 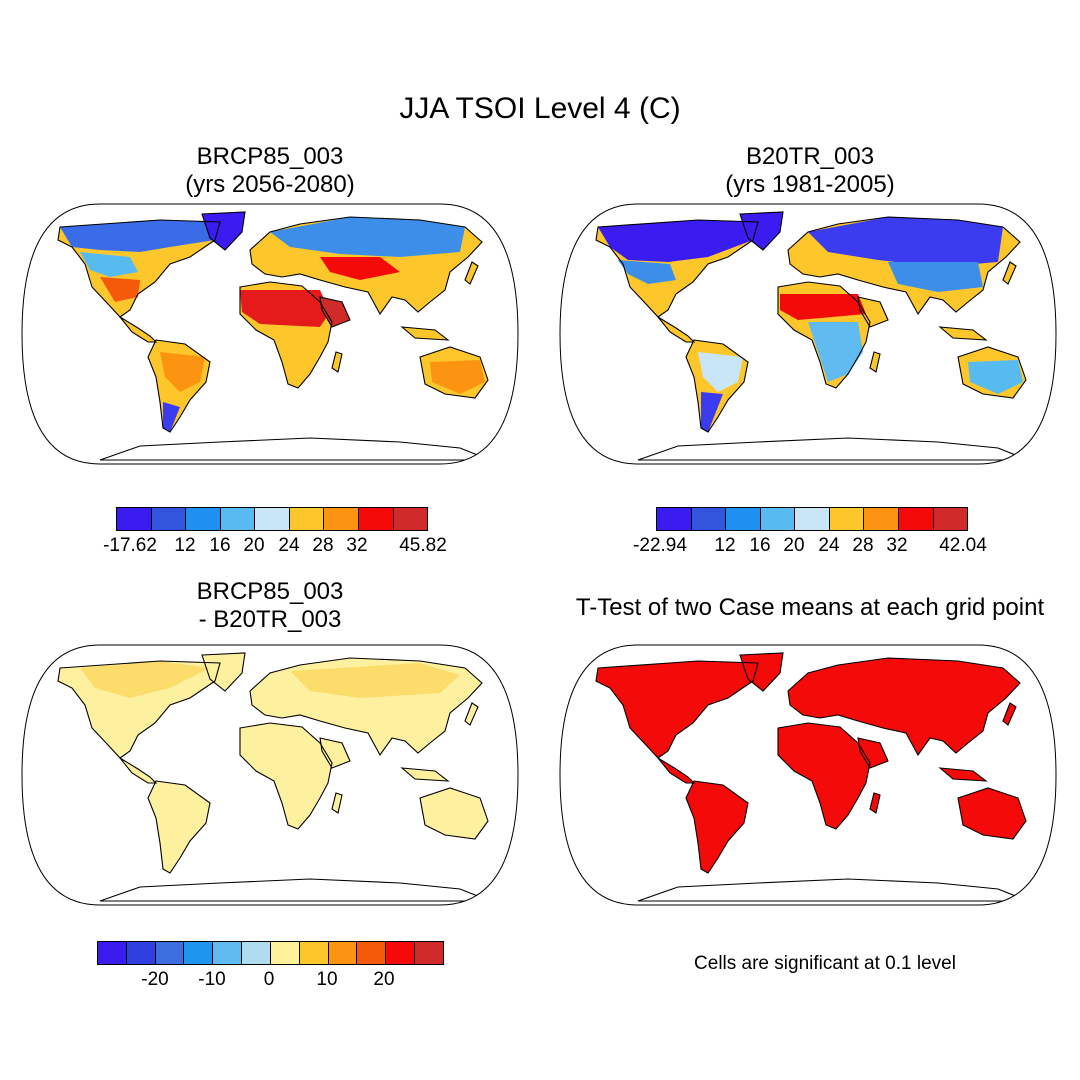 What do you see at coordinates (725, 545) in the screenshot?
I see `colorbar-b20tr-label: 12` at bounding box center [725, 545].